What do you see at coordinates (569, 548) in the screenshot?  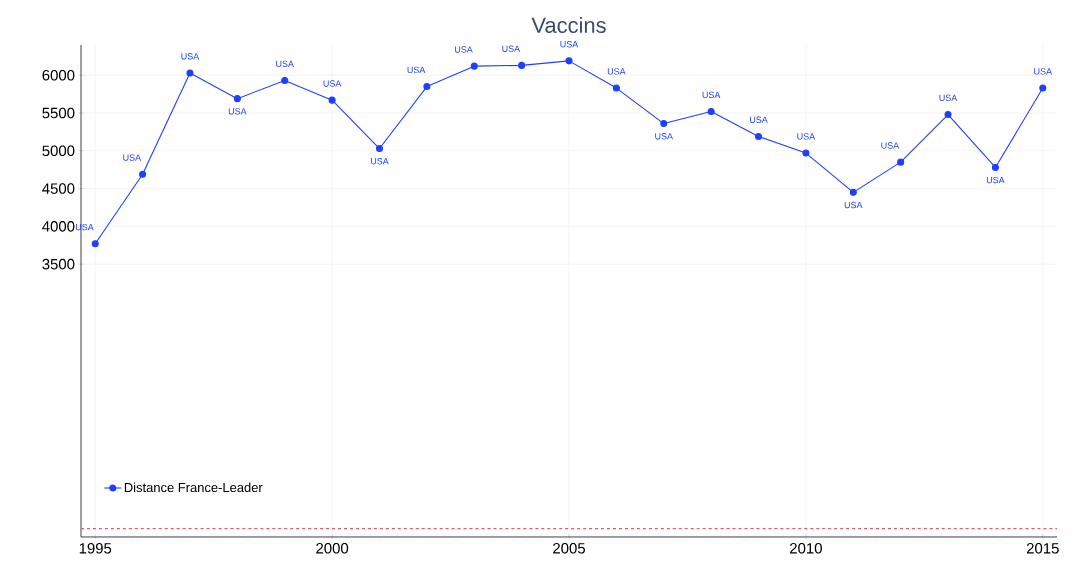 I see `x-tick-label: 2005` at bounding box center [569, 548].